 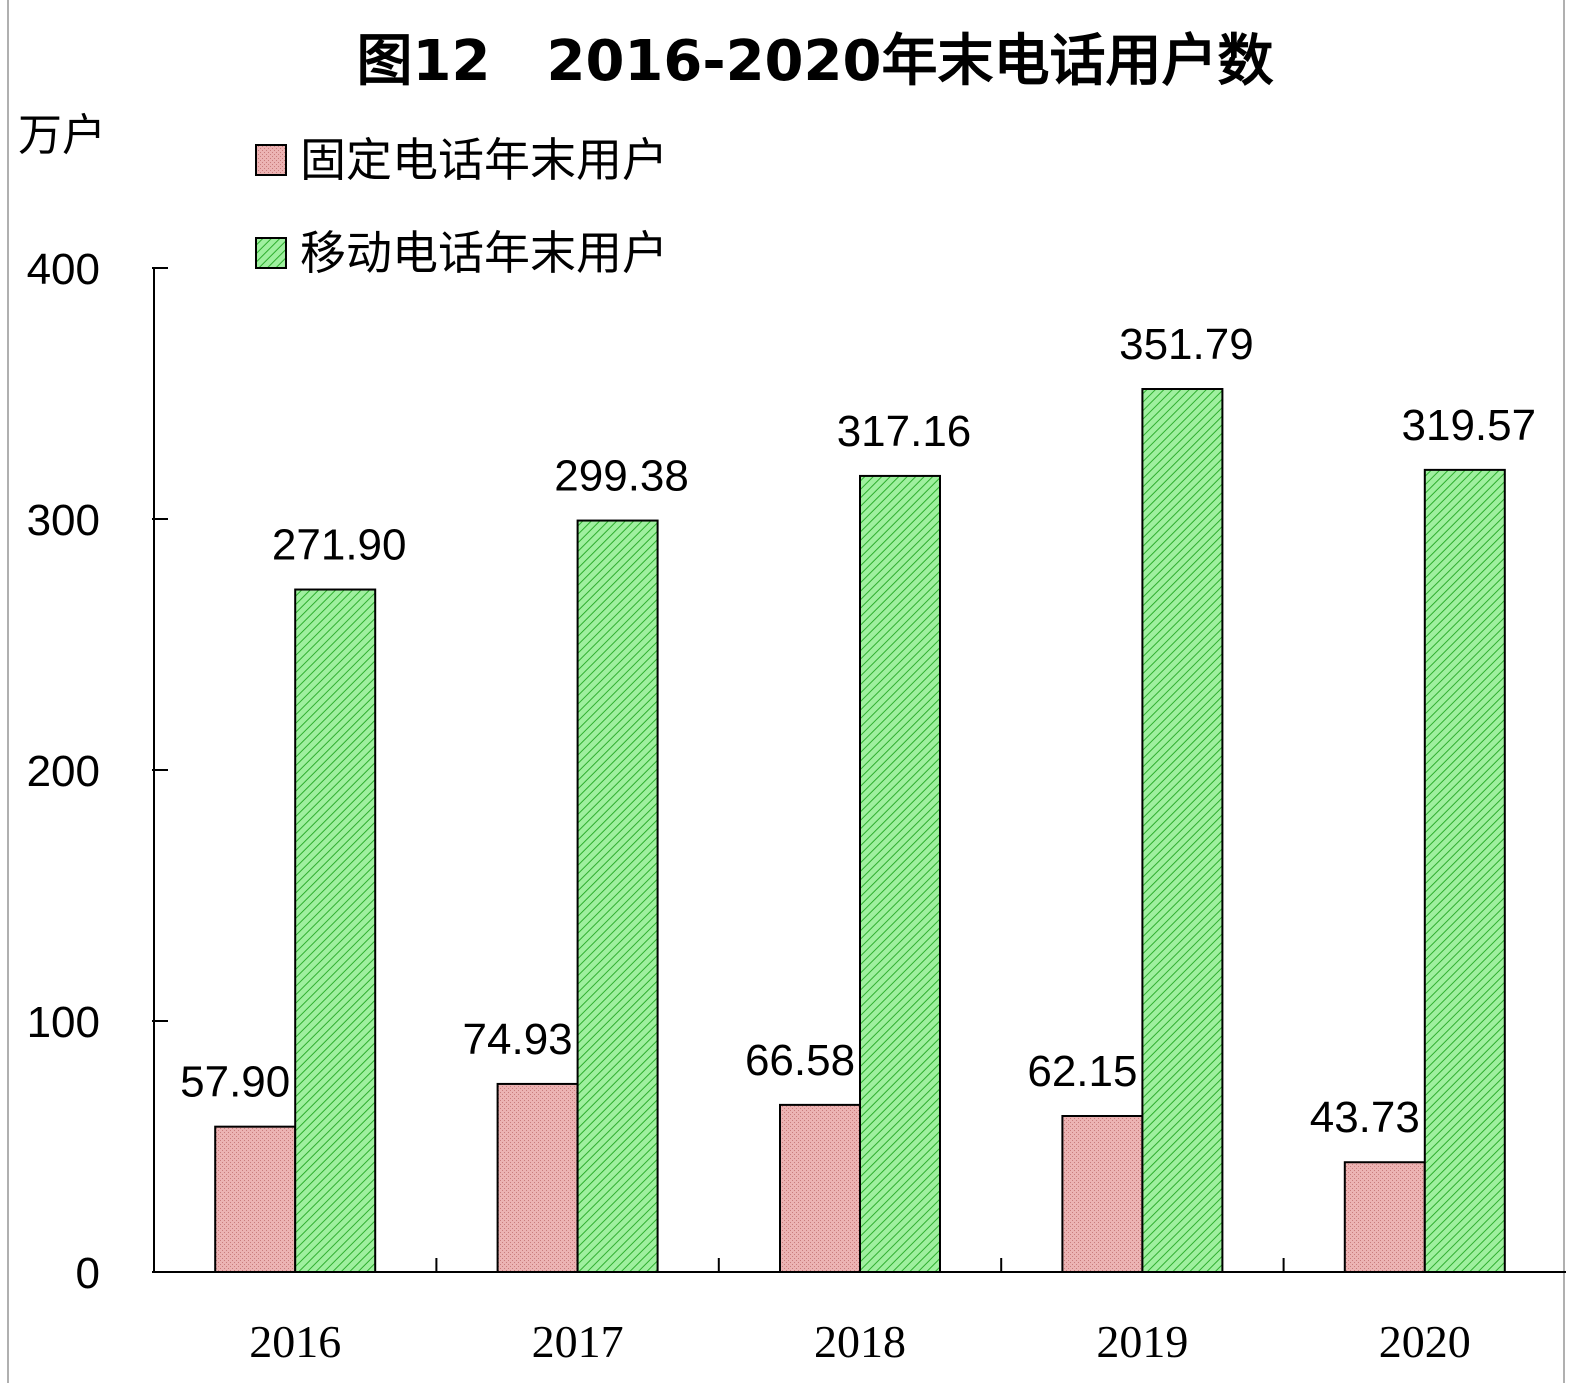 I want to click on data-label-fixed: 66.58, so click(x=800, y=1060).